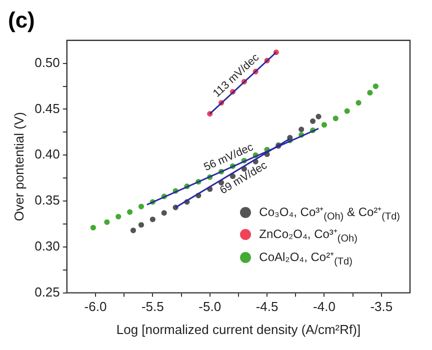 Image resolution: width=432 pixels, height=350 pixels. What do you see at coordinates (238, 329) in the screenshot?
I see `x-axis-title: Log [normalized current density (A/cm²Rf)]` at bounding box center [238, 329].